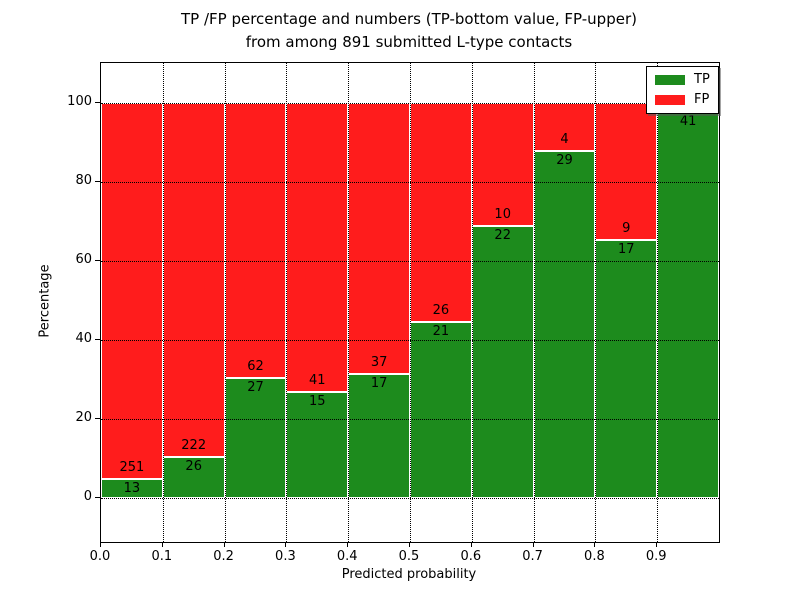 This screenshot has height=600, width=800. What do you see at coordinates (670, 80) in the screenshot?
I see `tp-legend-swatch` at bounding box center [670, 80].